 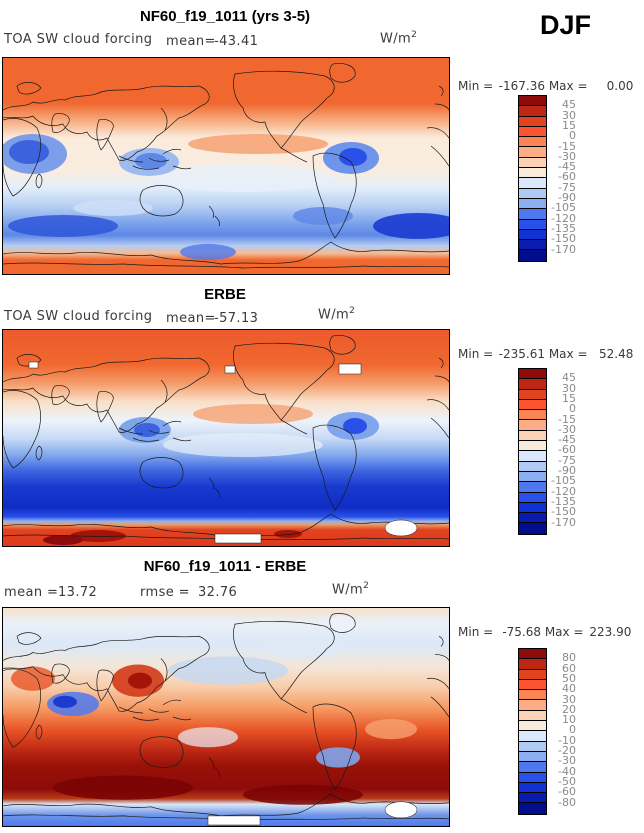 What do you see at coordinates (236, 318) in the screenshot?
I see `panel2-mean-value: -57.13` at bounding box center [236, 318].